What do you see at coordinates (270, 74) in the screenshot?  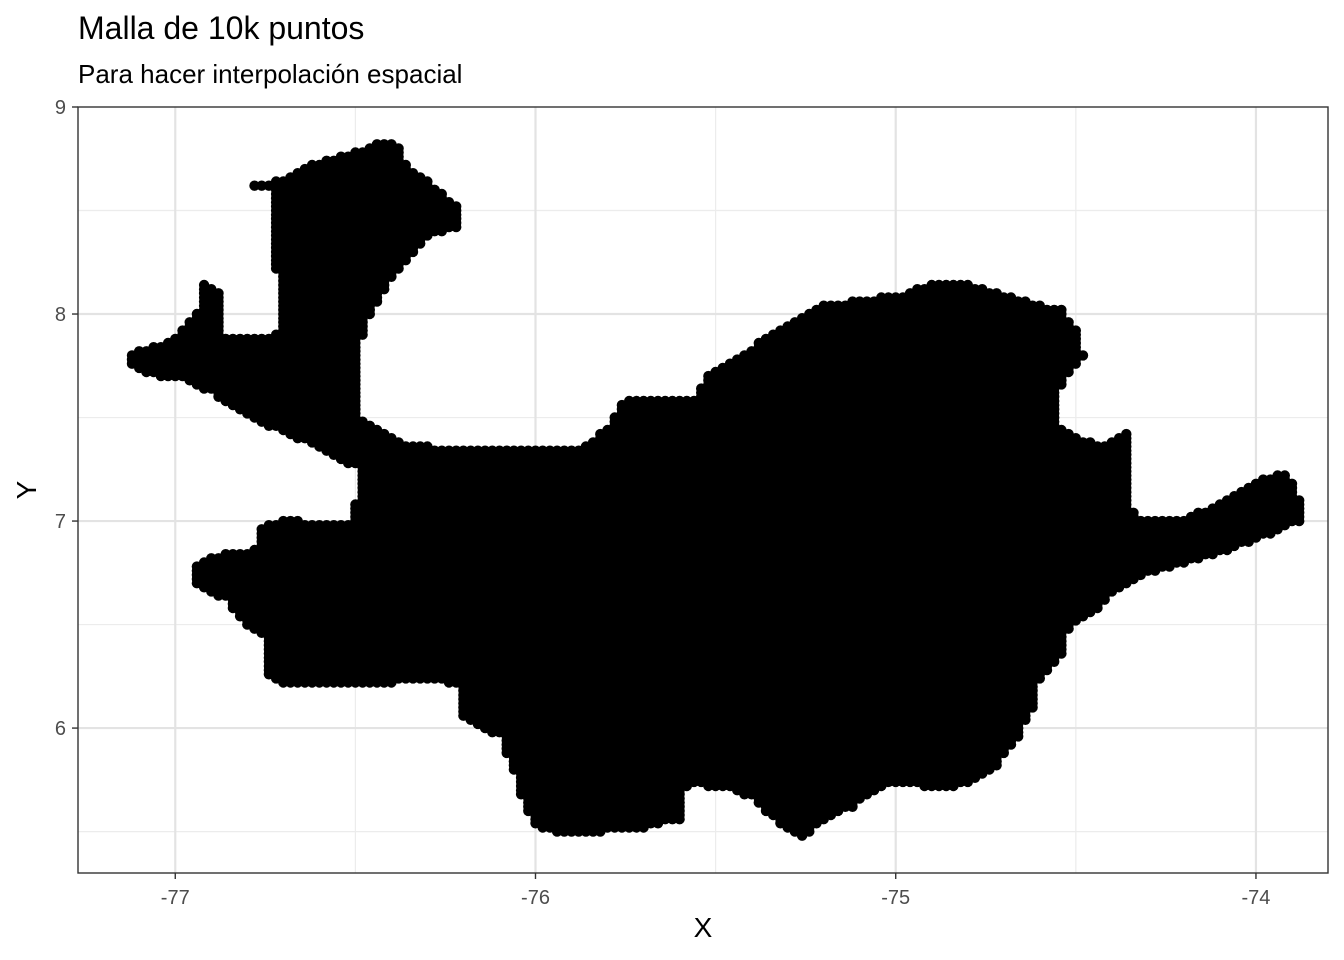 I see `chart-subtitle: Para hacer interpolación espacial` at bounding box center [270, 74].